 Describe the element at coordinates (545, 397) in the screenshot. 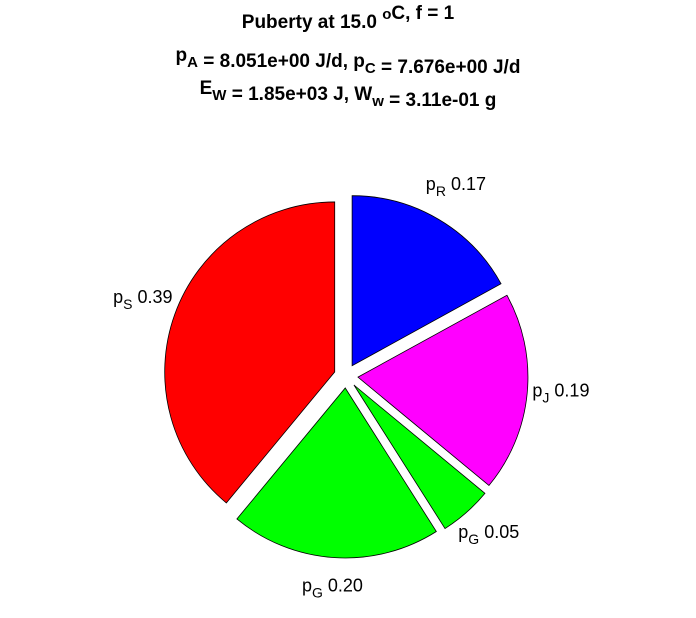

I see `label-sub: J` at that location.